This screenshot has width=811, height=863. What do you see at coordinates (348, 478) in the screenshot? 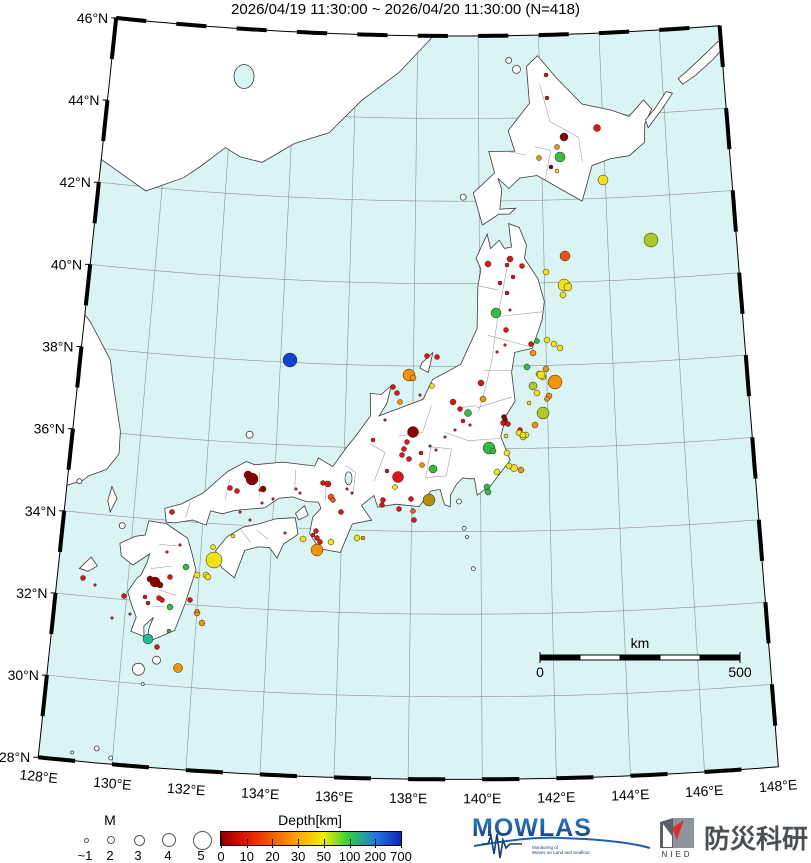
I see `lake-biwa` at bounding box center [348, 478].